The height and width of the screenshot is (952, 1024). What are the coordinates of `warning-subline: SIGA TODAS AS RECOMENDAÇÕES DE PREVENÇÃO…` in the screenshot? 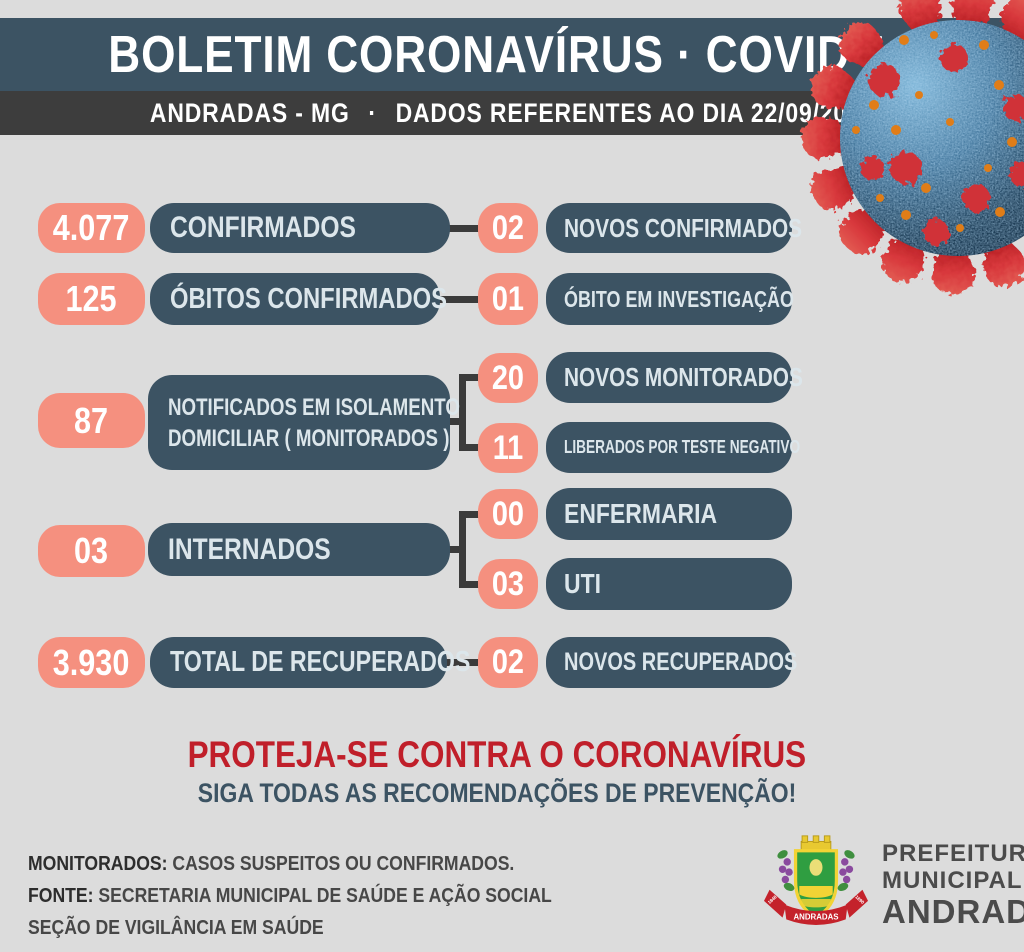 It's located at (497, 793).